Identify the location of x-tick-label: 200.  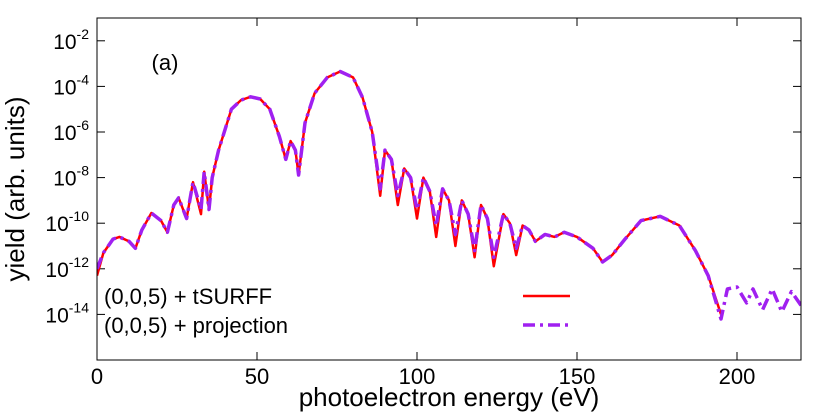
(737, 376).